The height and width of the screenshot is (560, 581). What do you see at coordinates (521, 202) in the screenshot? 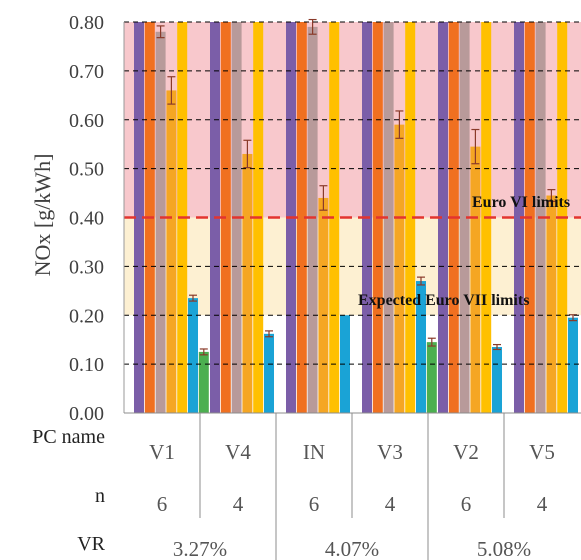
I see `euro-vi-limit-label: Euro VI limits` at bounding box center [521, 202].